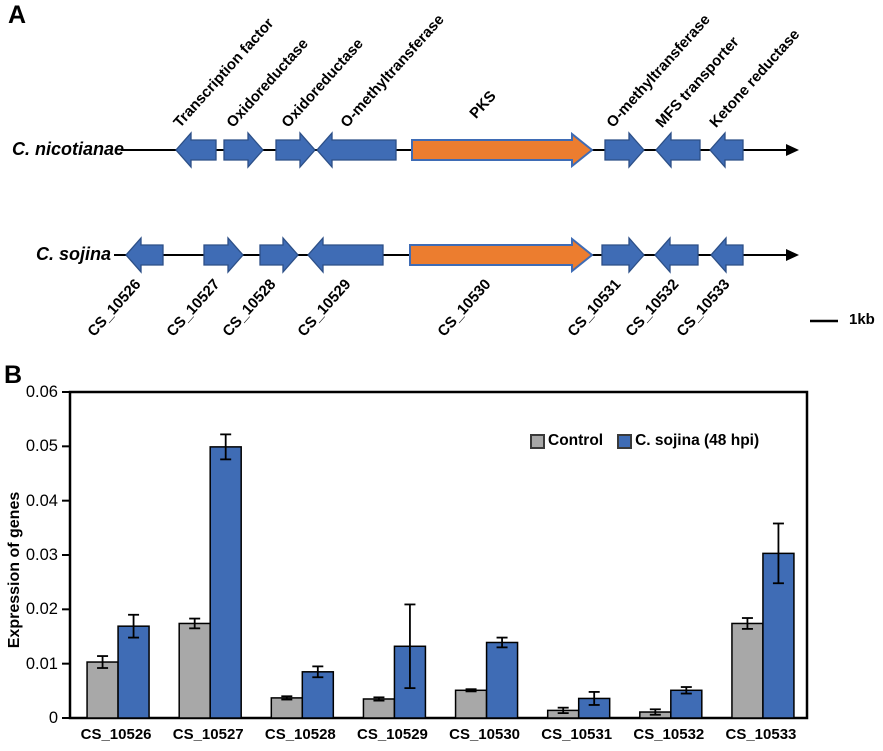 The image size is (883, 751). What do you see at coordinates (761, 734) in the screenshot?
I see `x-category-label: CS_10533` at bounding box center [761, 734].